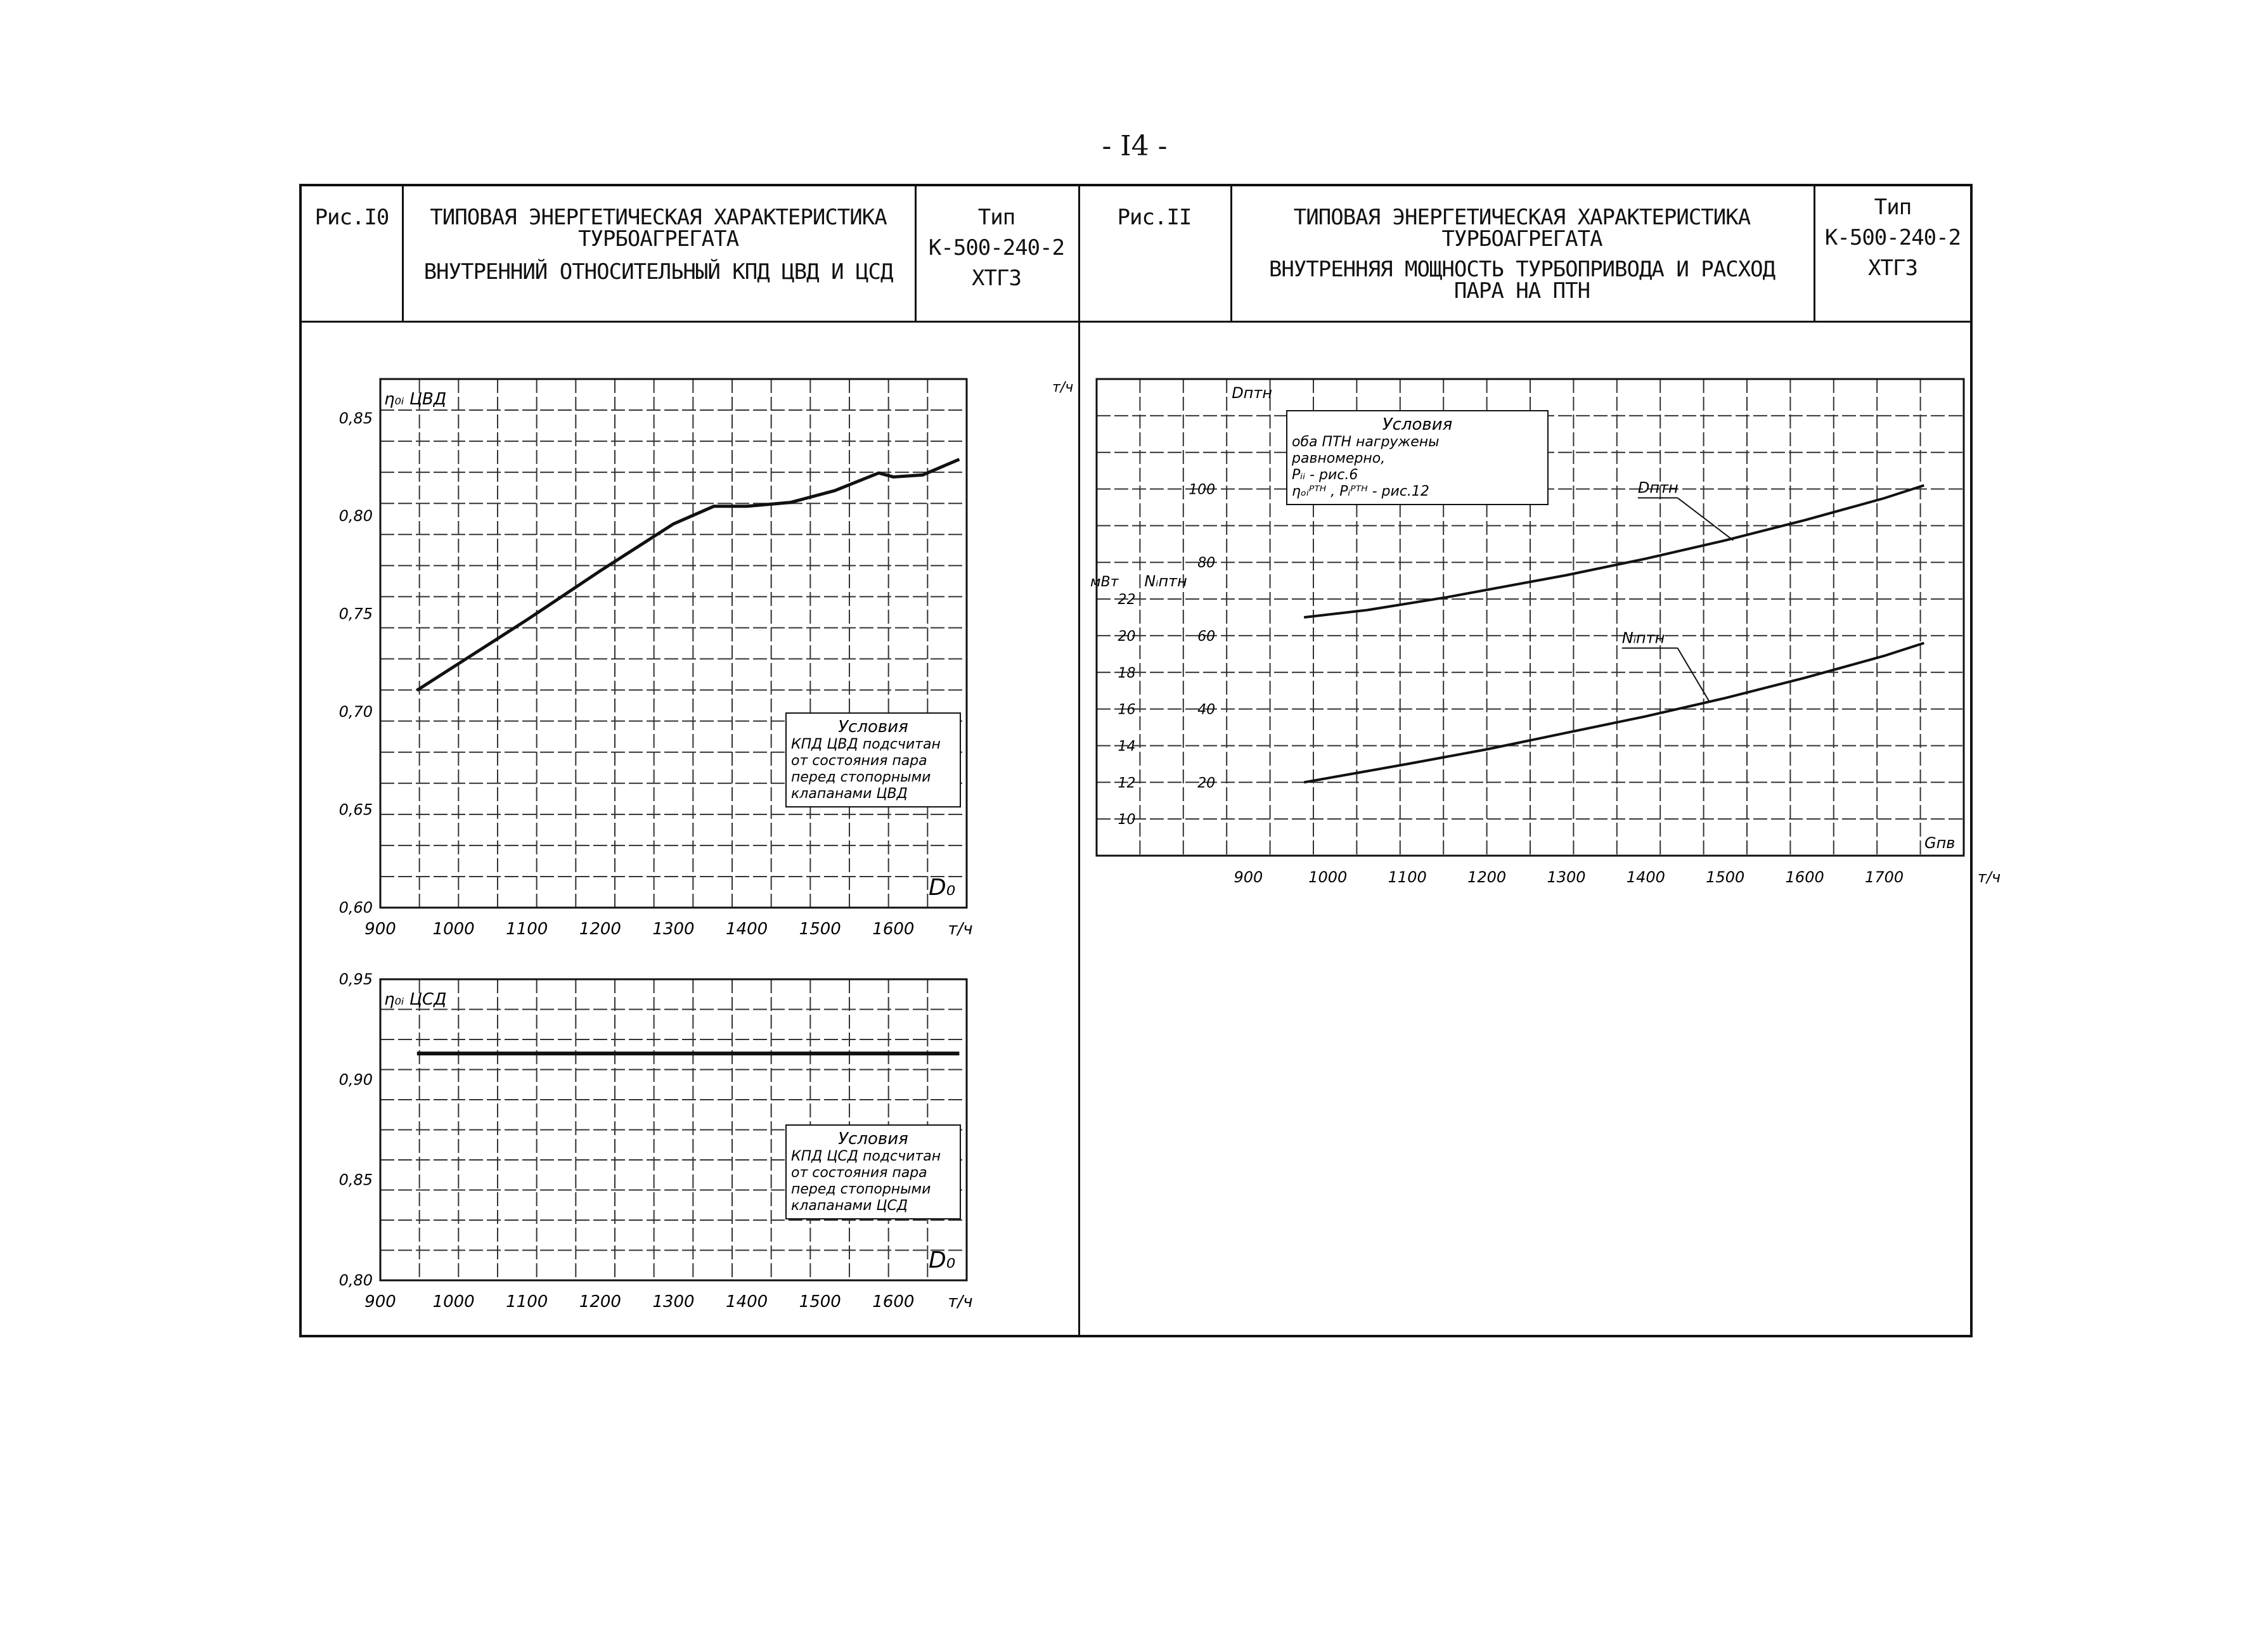 The height and width of the screenshot is (1634, 2268). Describe the element at coordinates (942, 1260) in the screenshot. I see `csd-x-axis-label: D₀` at that location.